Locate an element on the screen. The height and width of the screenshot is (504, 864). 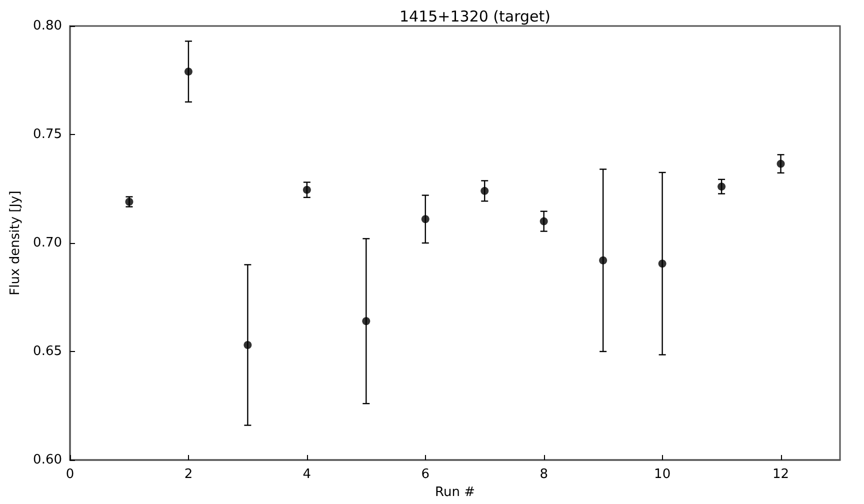
x-tick-label: 10 is located at coordinates (662, 474).